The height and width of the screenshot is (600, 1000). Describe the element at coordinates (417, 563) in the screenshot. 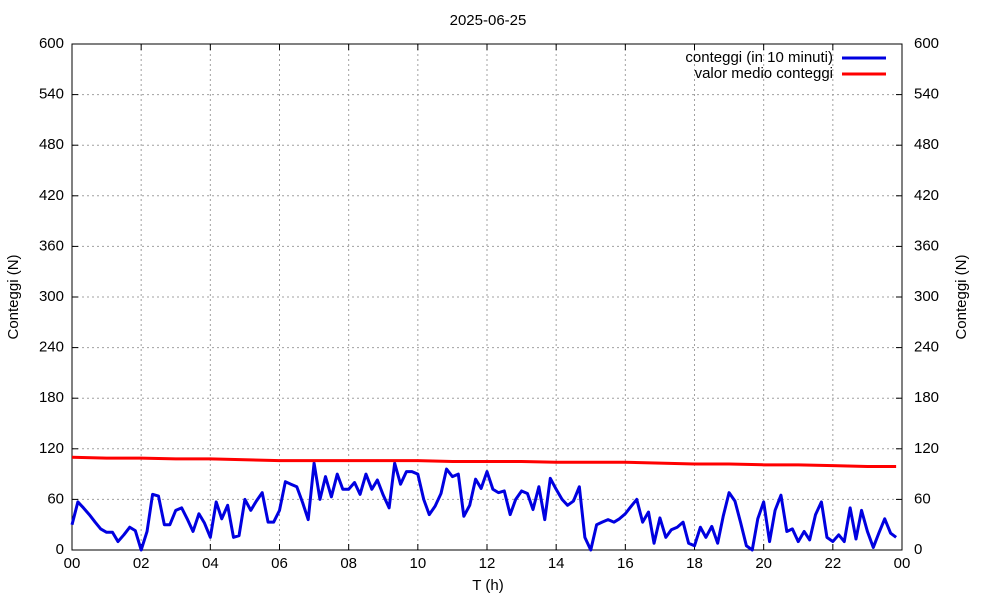

I see `x-tick-label: 10` at that location.